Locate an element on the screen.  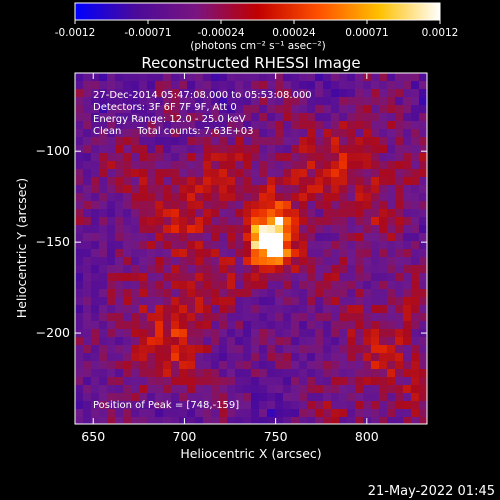
footer-timestamp: 21-May-2022 01:45 is located at coordinates (431, 491).